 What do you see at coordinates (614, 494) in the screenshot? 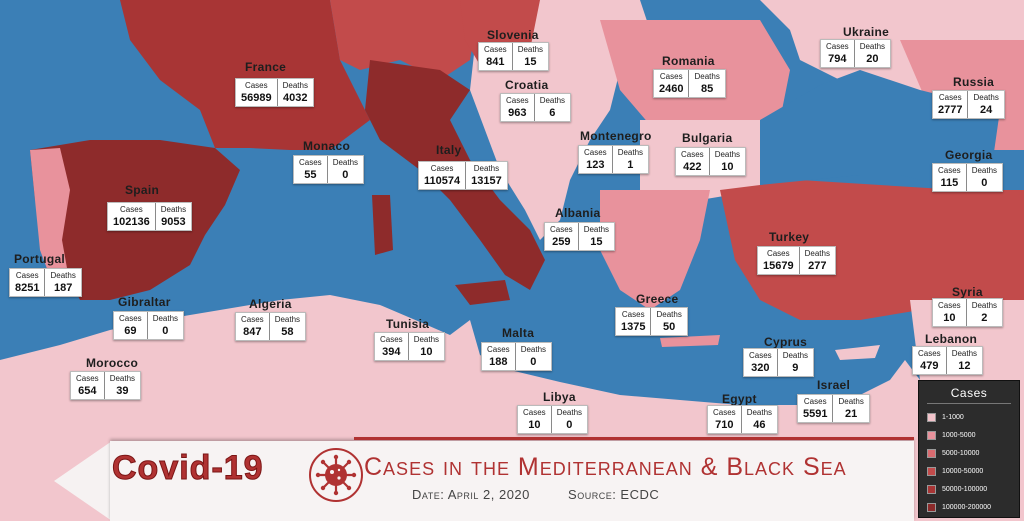
I see `source-text: Source: ECDC` at bounding box center [614, 494].